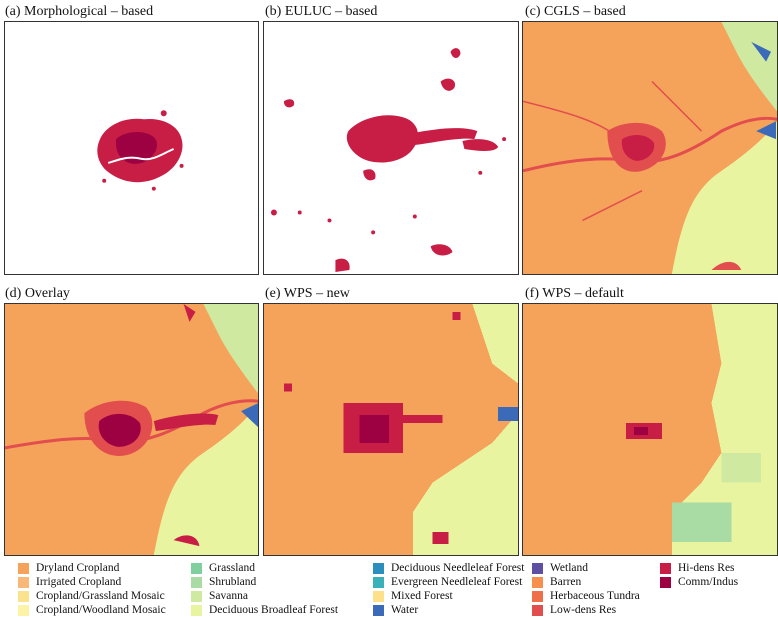 The width and height of the screenshot is (778, 618). I want to click on legend-label: Grassland, so click(232, 568).